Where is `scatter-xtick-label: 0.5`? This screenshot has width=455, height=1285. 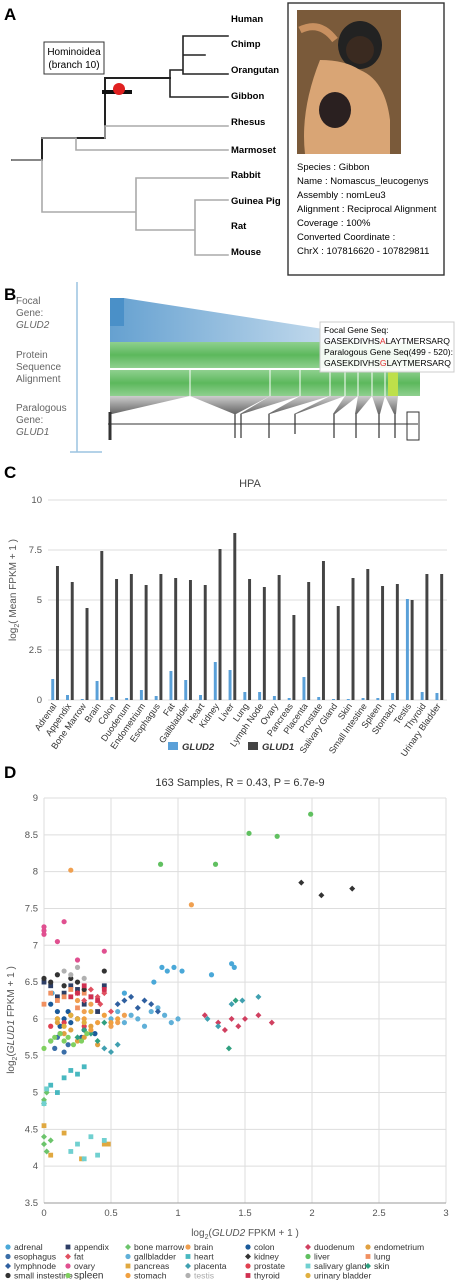
scatter-xtick-label: 0.5 is located at coordinates (110, 1213).